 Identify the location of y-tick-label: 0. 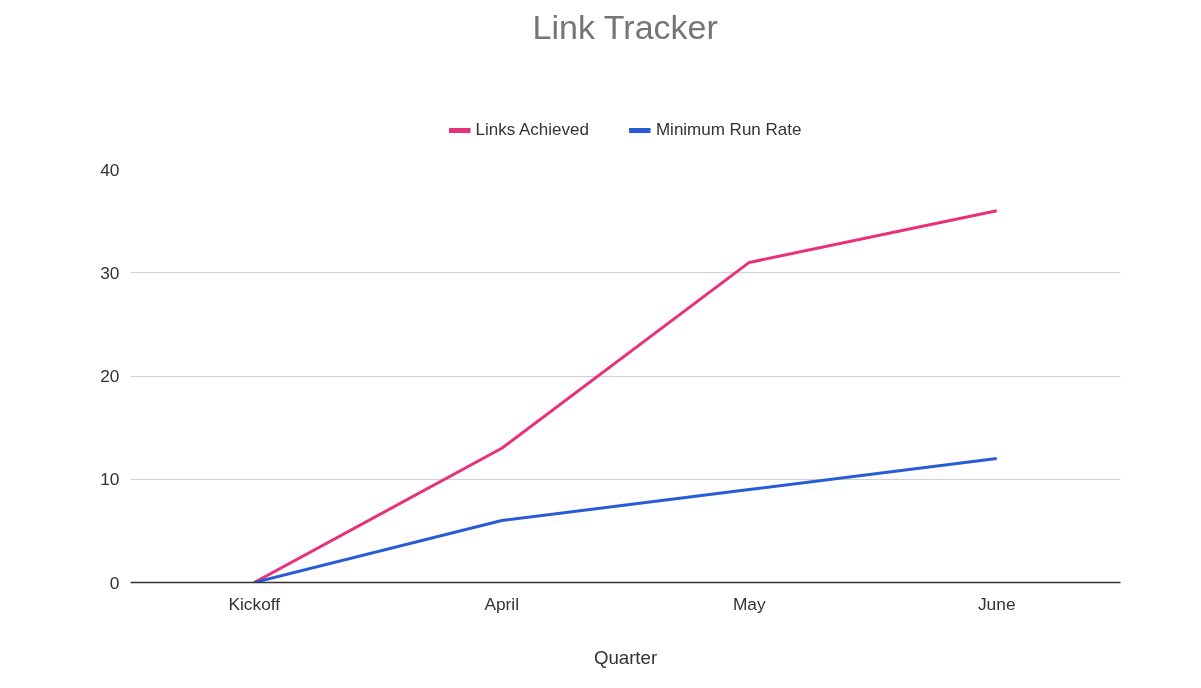
(114, 582).